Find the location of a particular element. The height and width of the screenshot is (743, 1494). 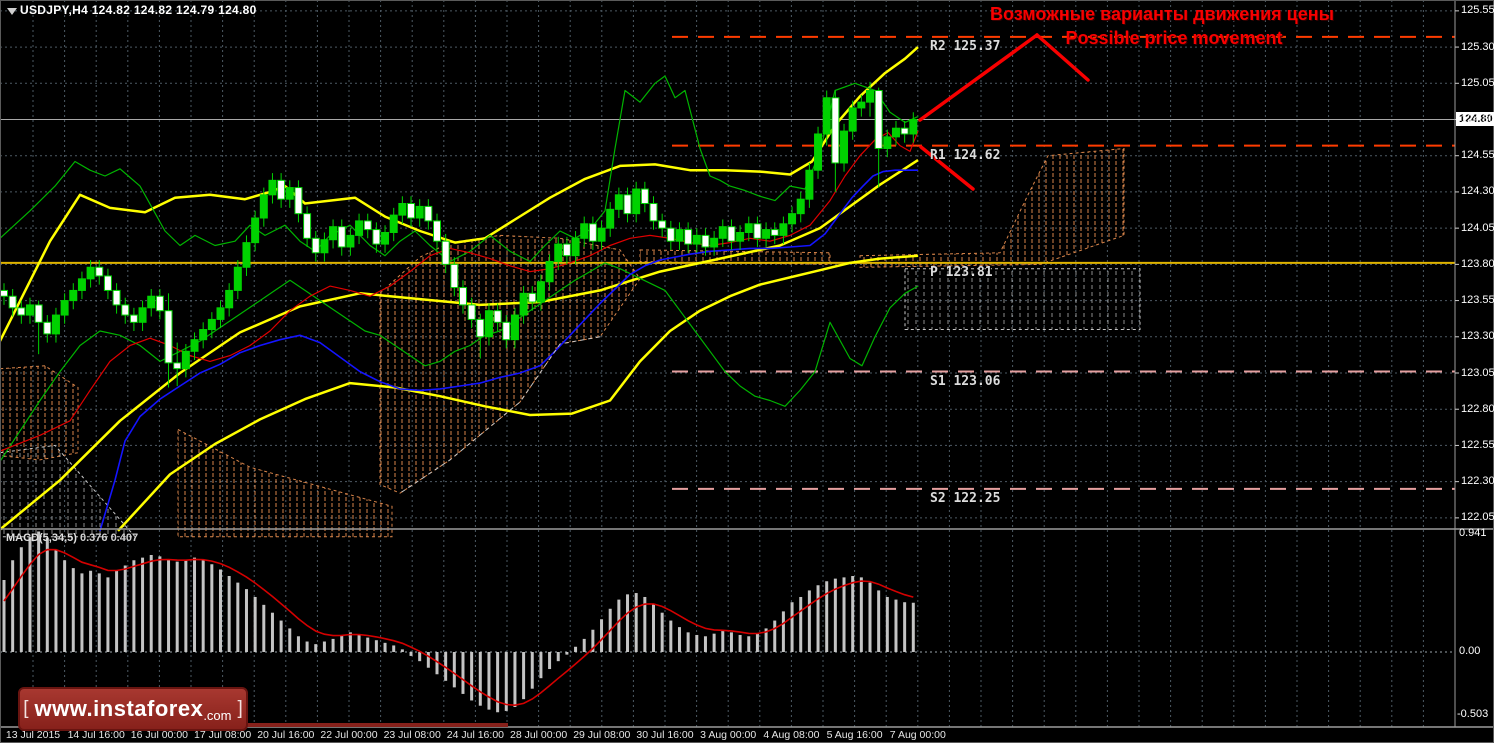

annotation-text-ru: Возможные варианты движения цены is located at coordinates (1162, 14).